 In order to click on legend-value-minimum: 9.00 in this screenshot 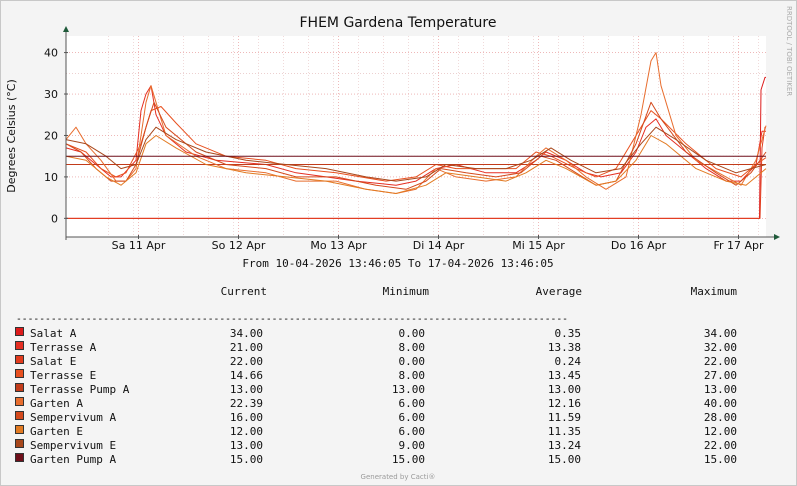, I will do `click(412, 445)`.